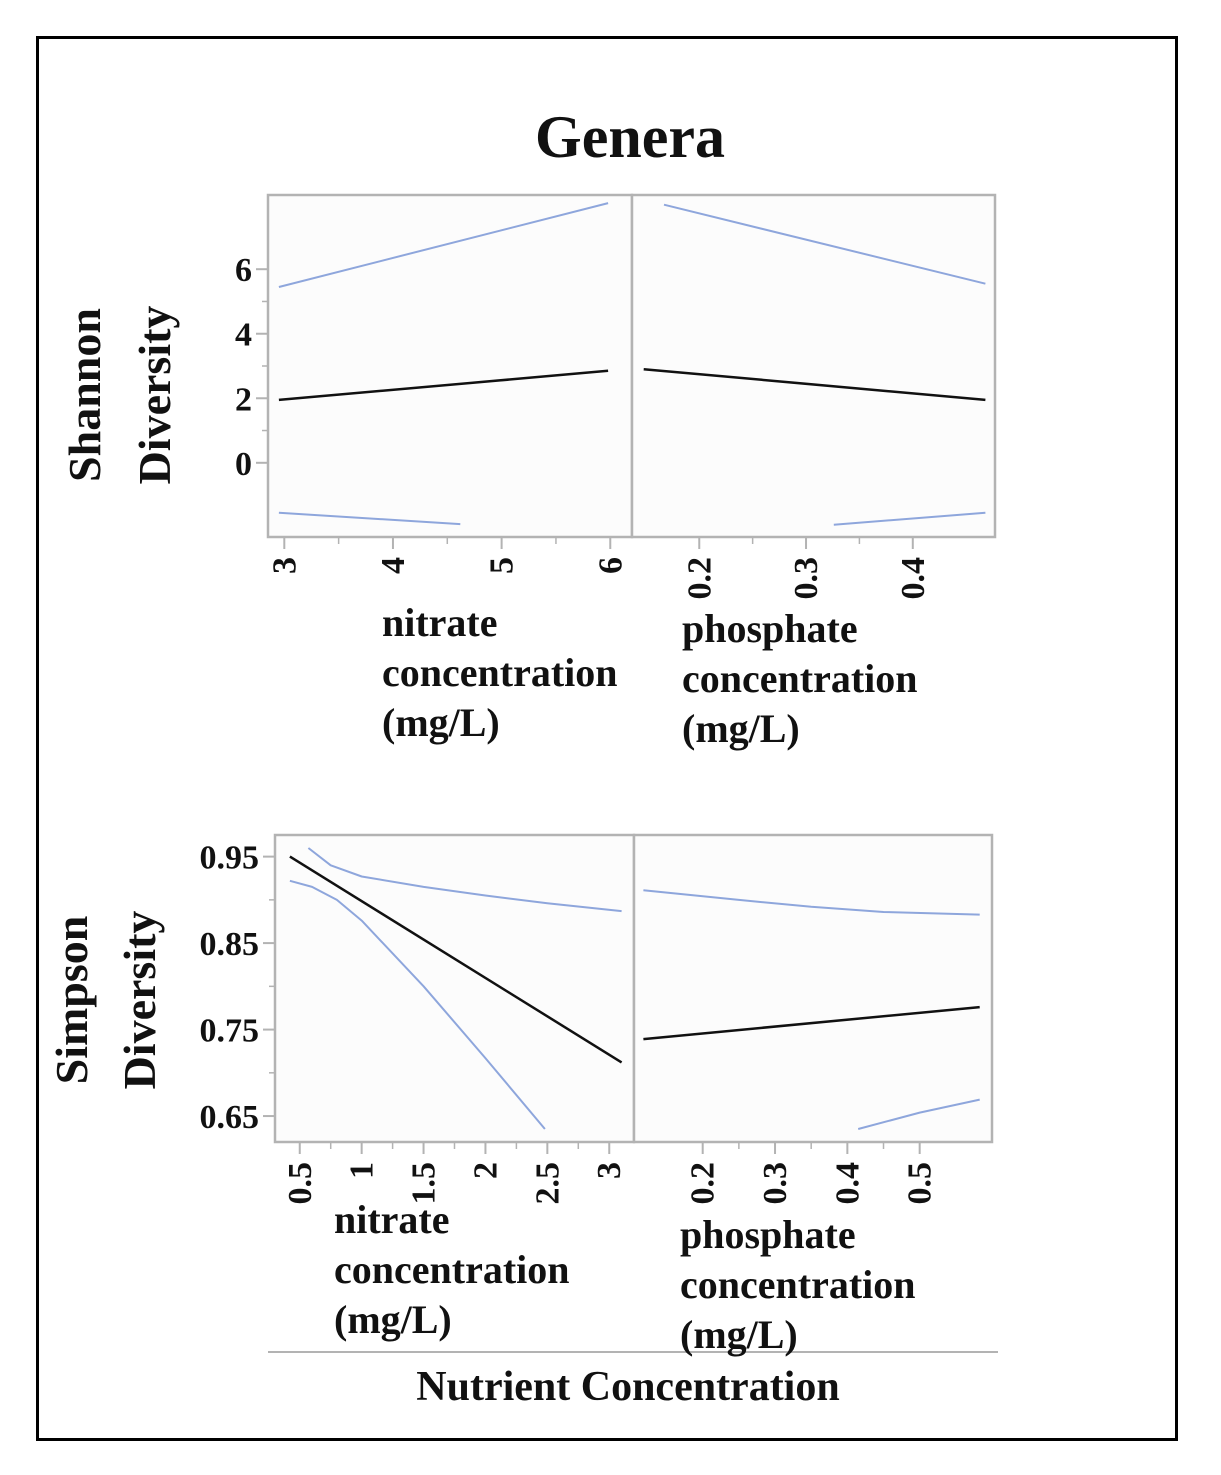 The width and height of the screenshot is (1221, 1475). I want to click on simpson-panel-1-lower-line, so click(417, 1004).